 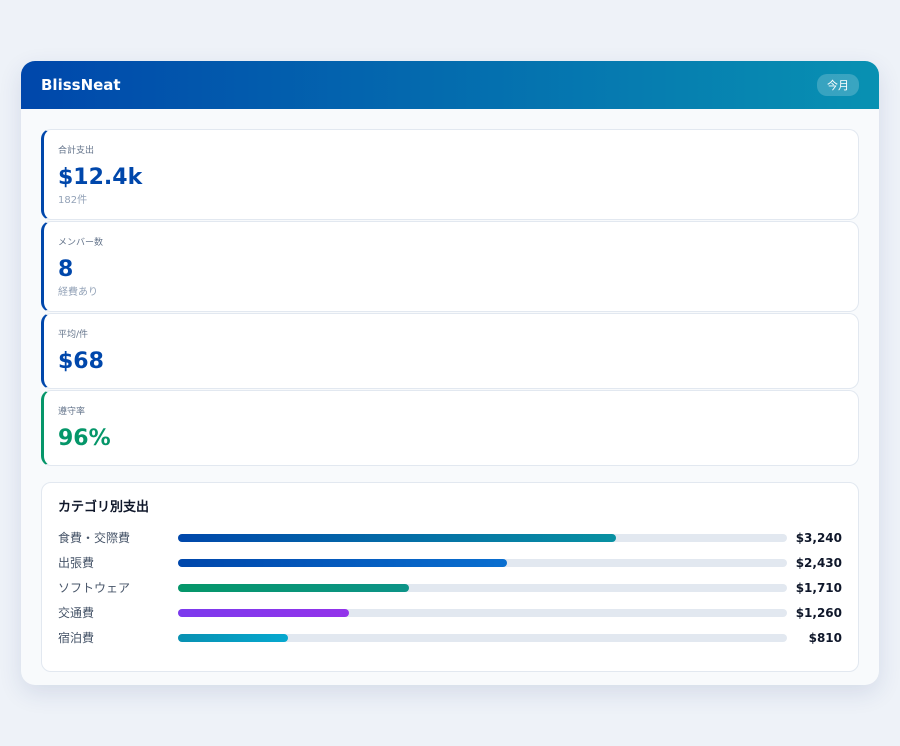 What do you see at coordinates (66, 269) in the screenshot?
I see `stat-value: 8` at bounding box center [66, 269].